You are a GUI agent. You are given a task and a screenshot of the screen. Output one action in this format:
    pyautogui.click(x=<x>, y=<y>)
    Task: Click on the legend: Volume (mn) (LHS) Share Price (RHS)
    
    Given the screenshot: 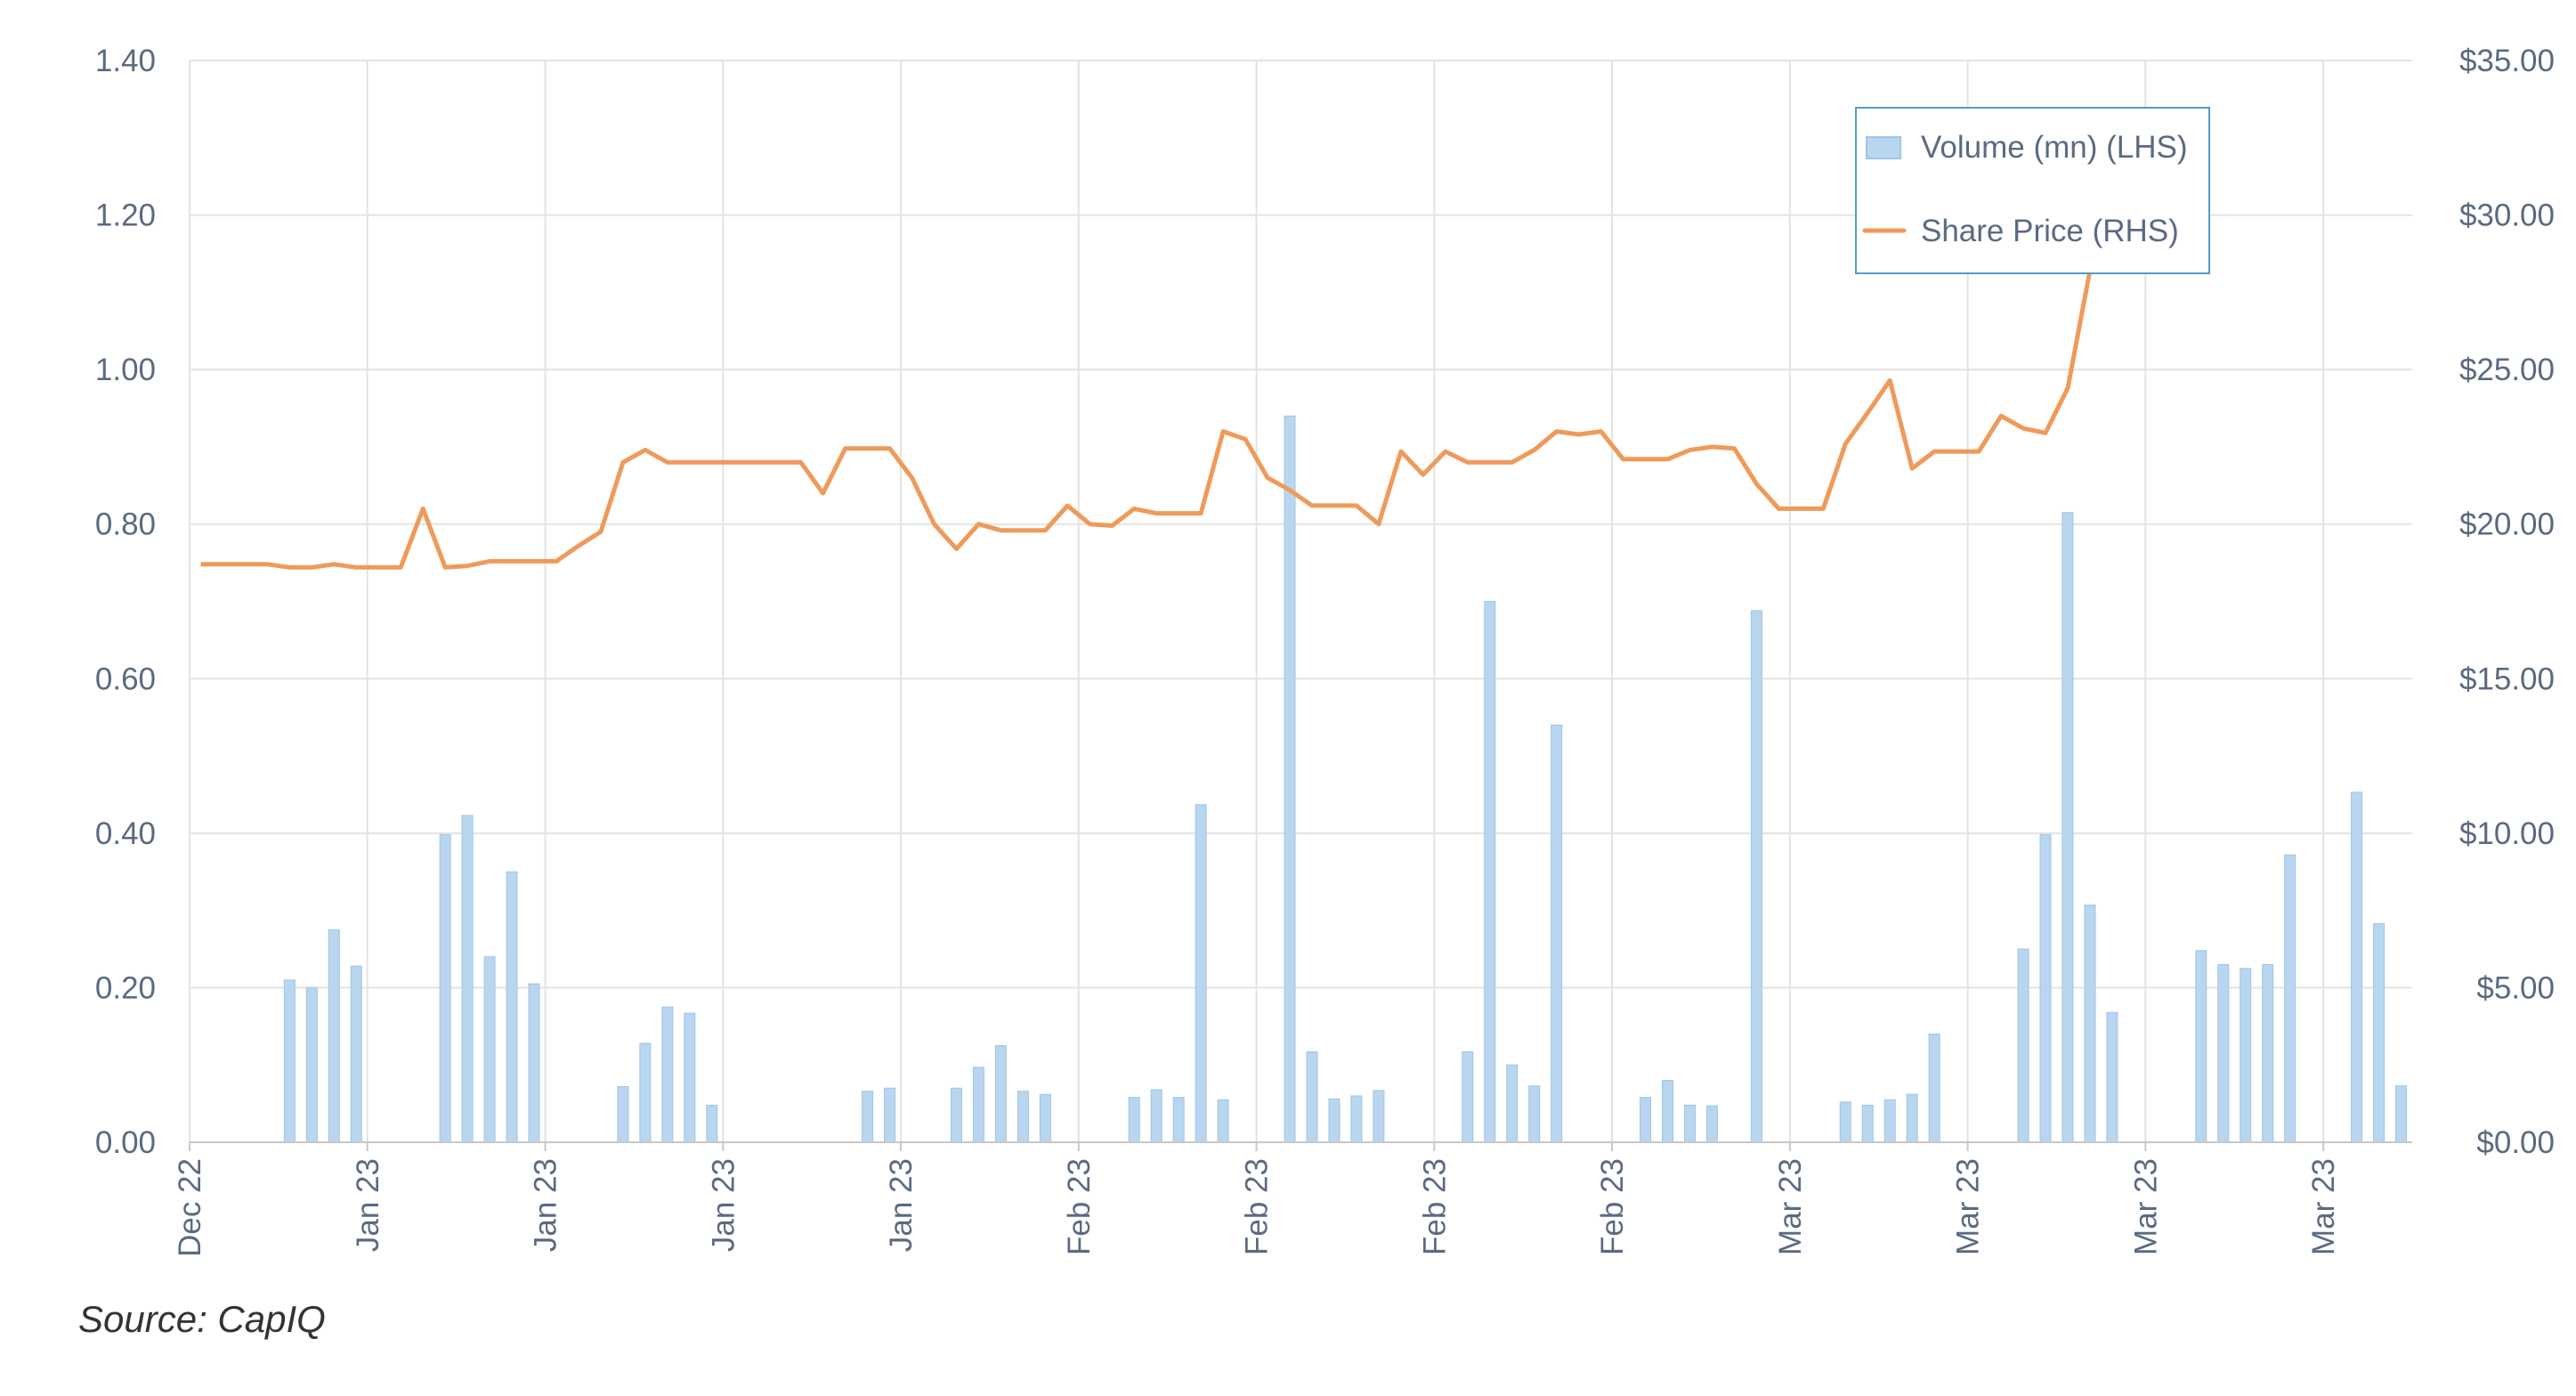 What is the action you would take?
    pyautogui.click(x=2032, y=190)
    